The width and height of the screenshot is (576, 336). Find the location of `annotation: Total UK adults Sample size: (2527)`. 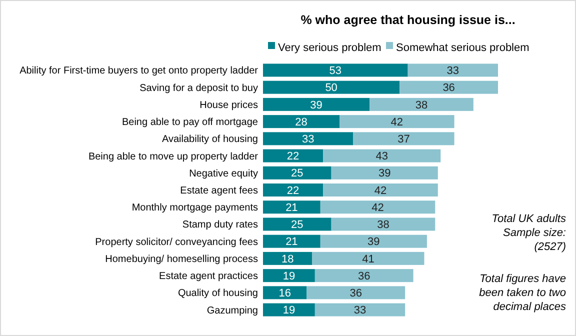

annotation: Total UK adults Sample size: (2527) is located at coordinates (529, 233).